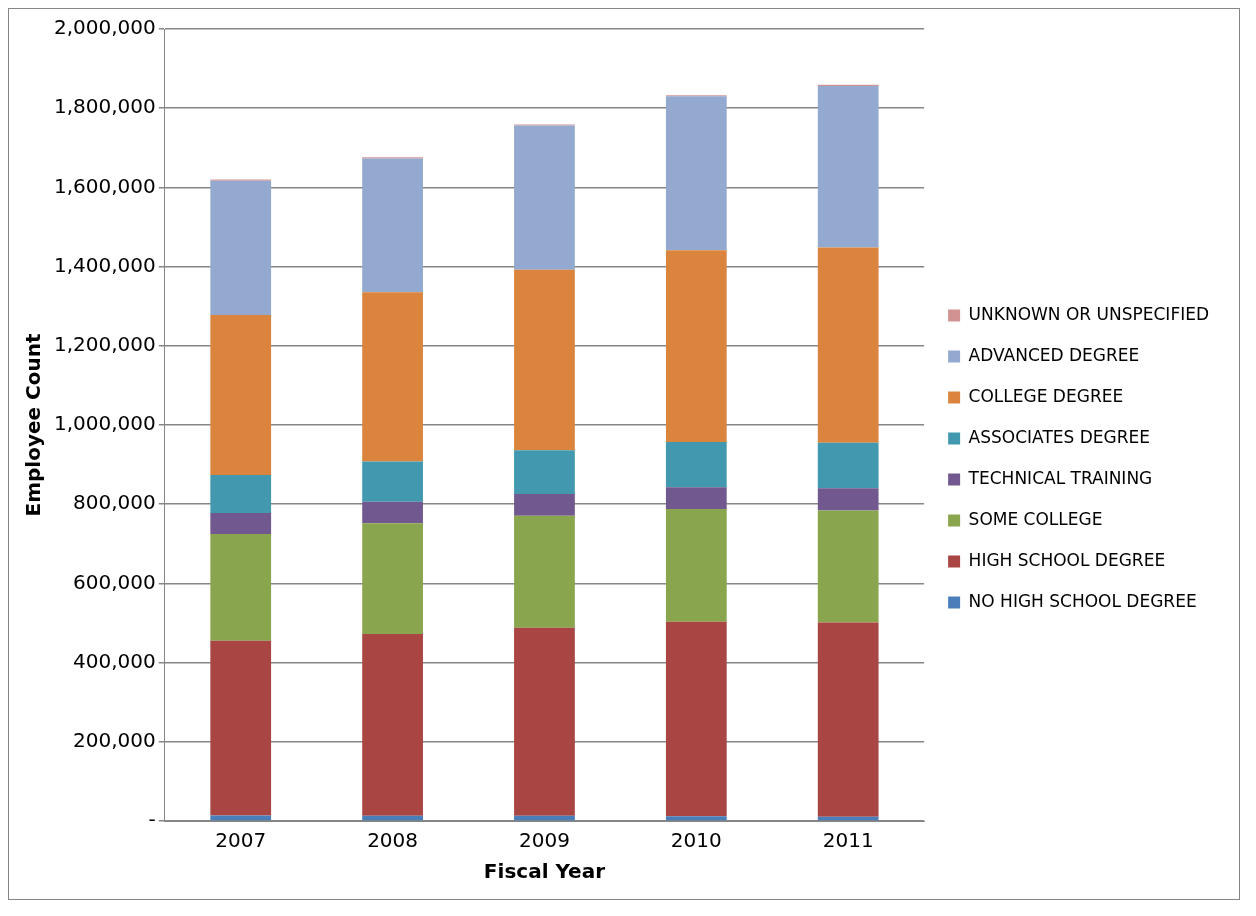  I want to click on y-tick-label: 1,200,000, so click(104, 344).